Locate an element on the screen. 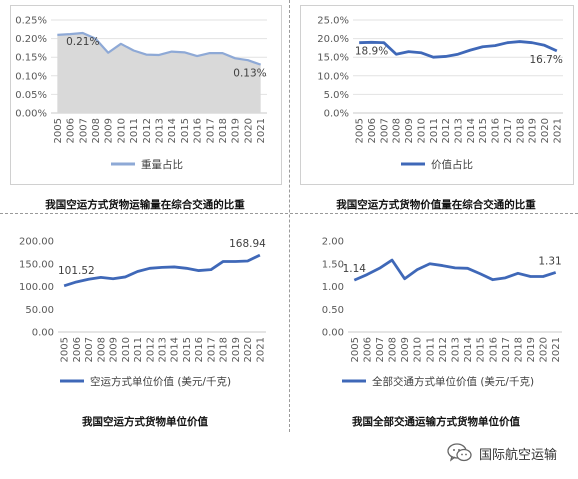 The width and height of the screenshot is (578, 479). data-label: 1.14 is located at coordinates (355, 269).